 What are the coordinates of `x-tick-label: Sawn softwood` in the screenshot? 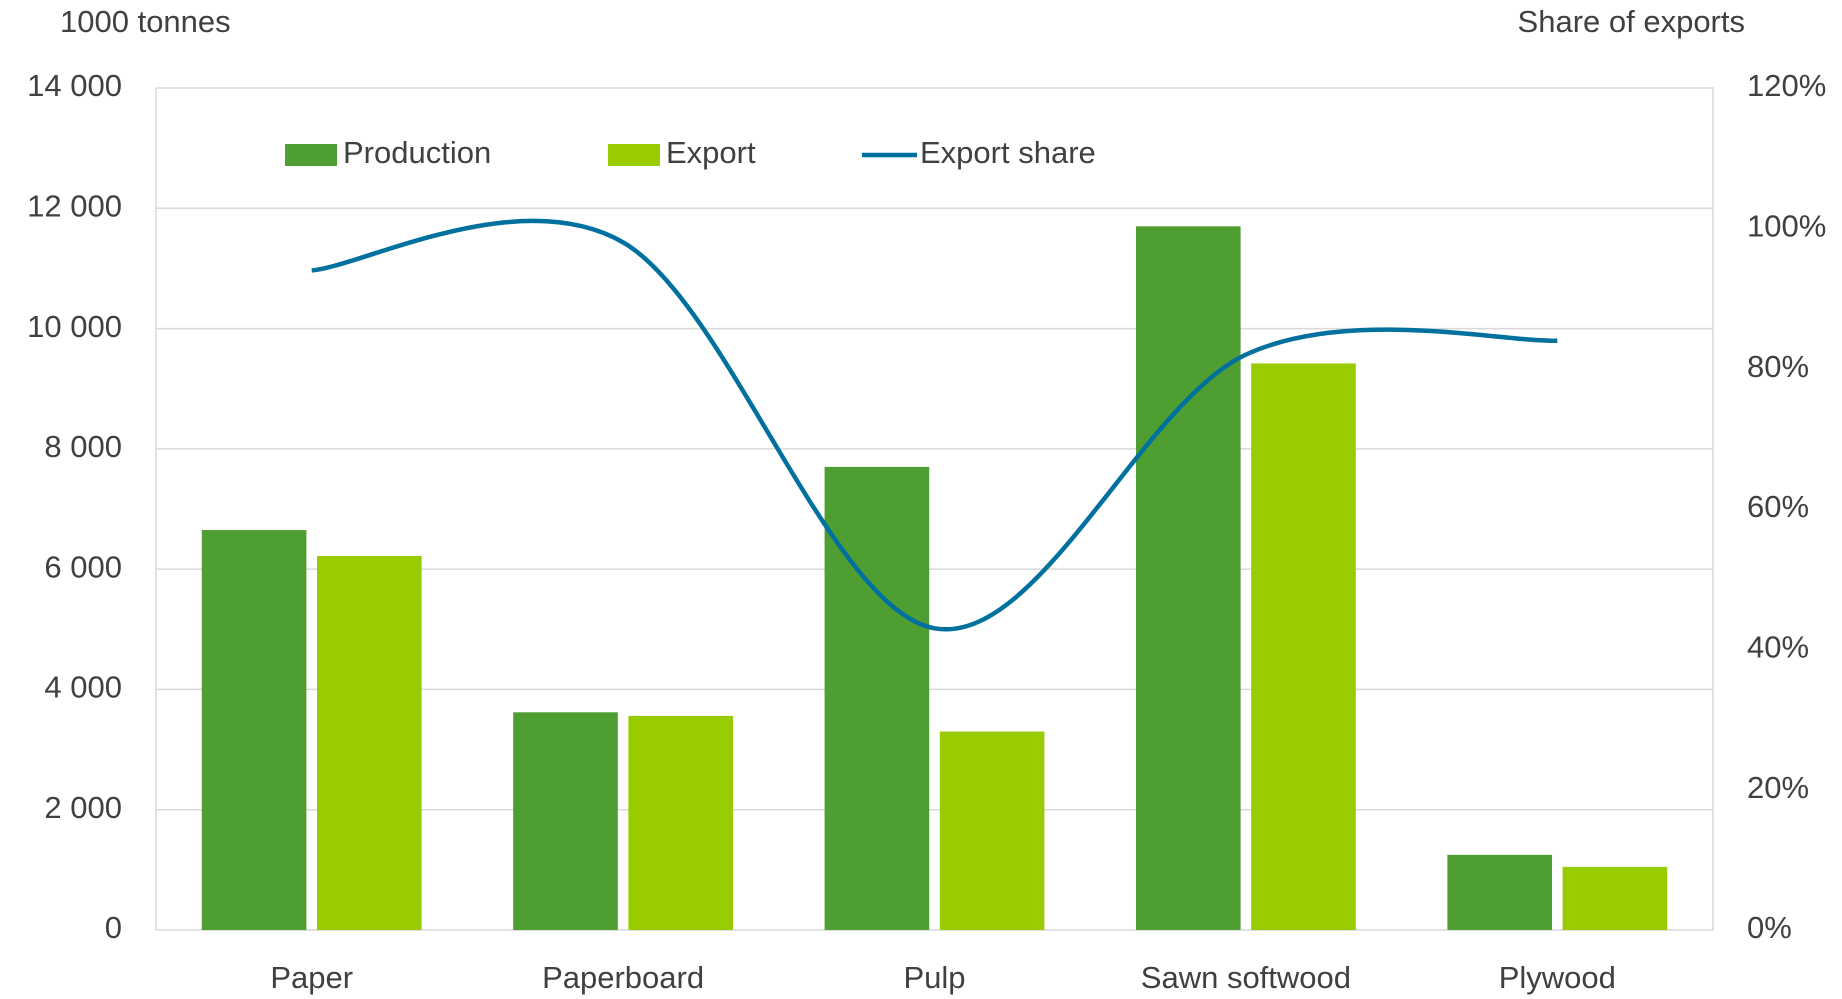 It's located at (1246, 977).